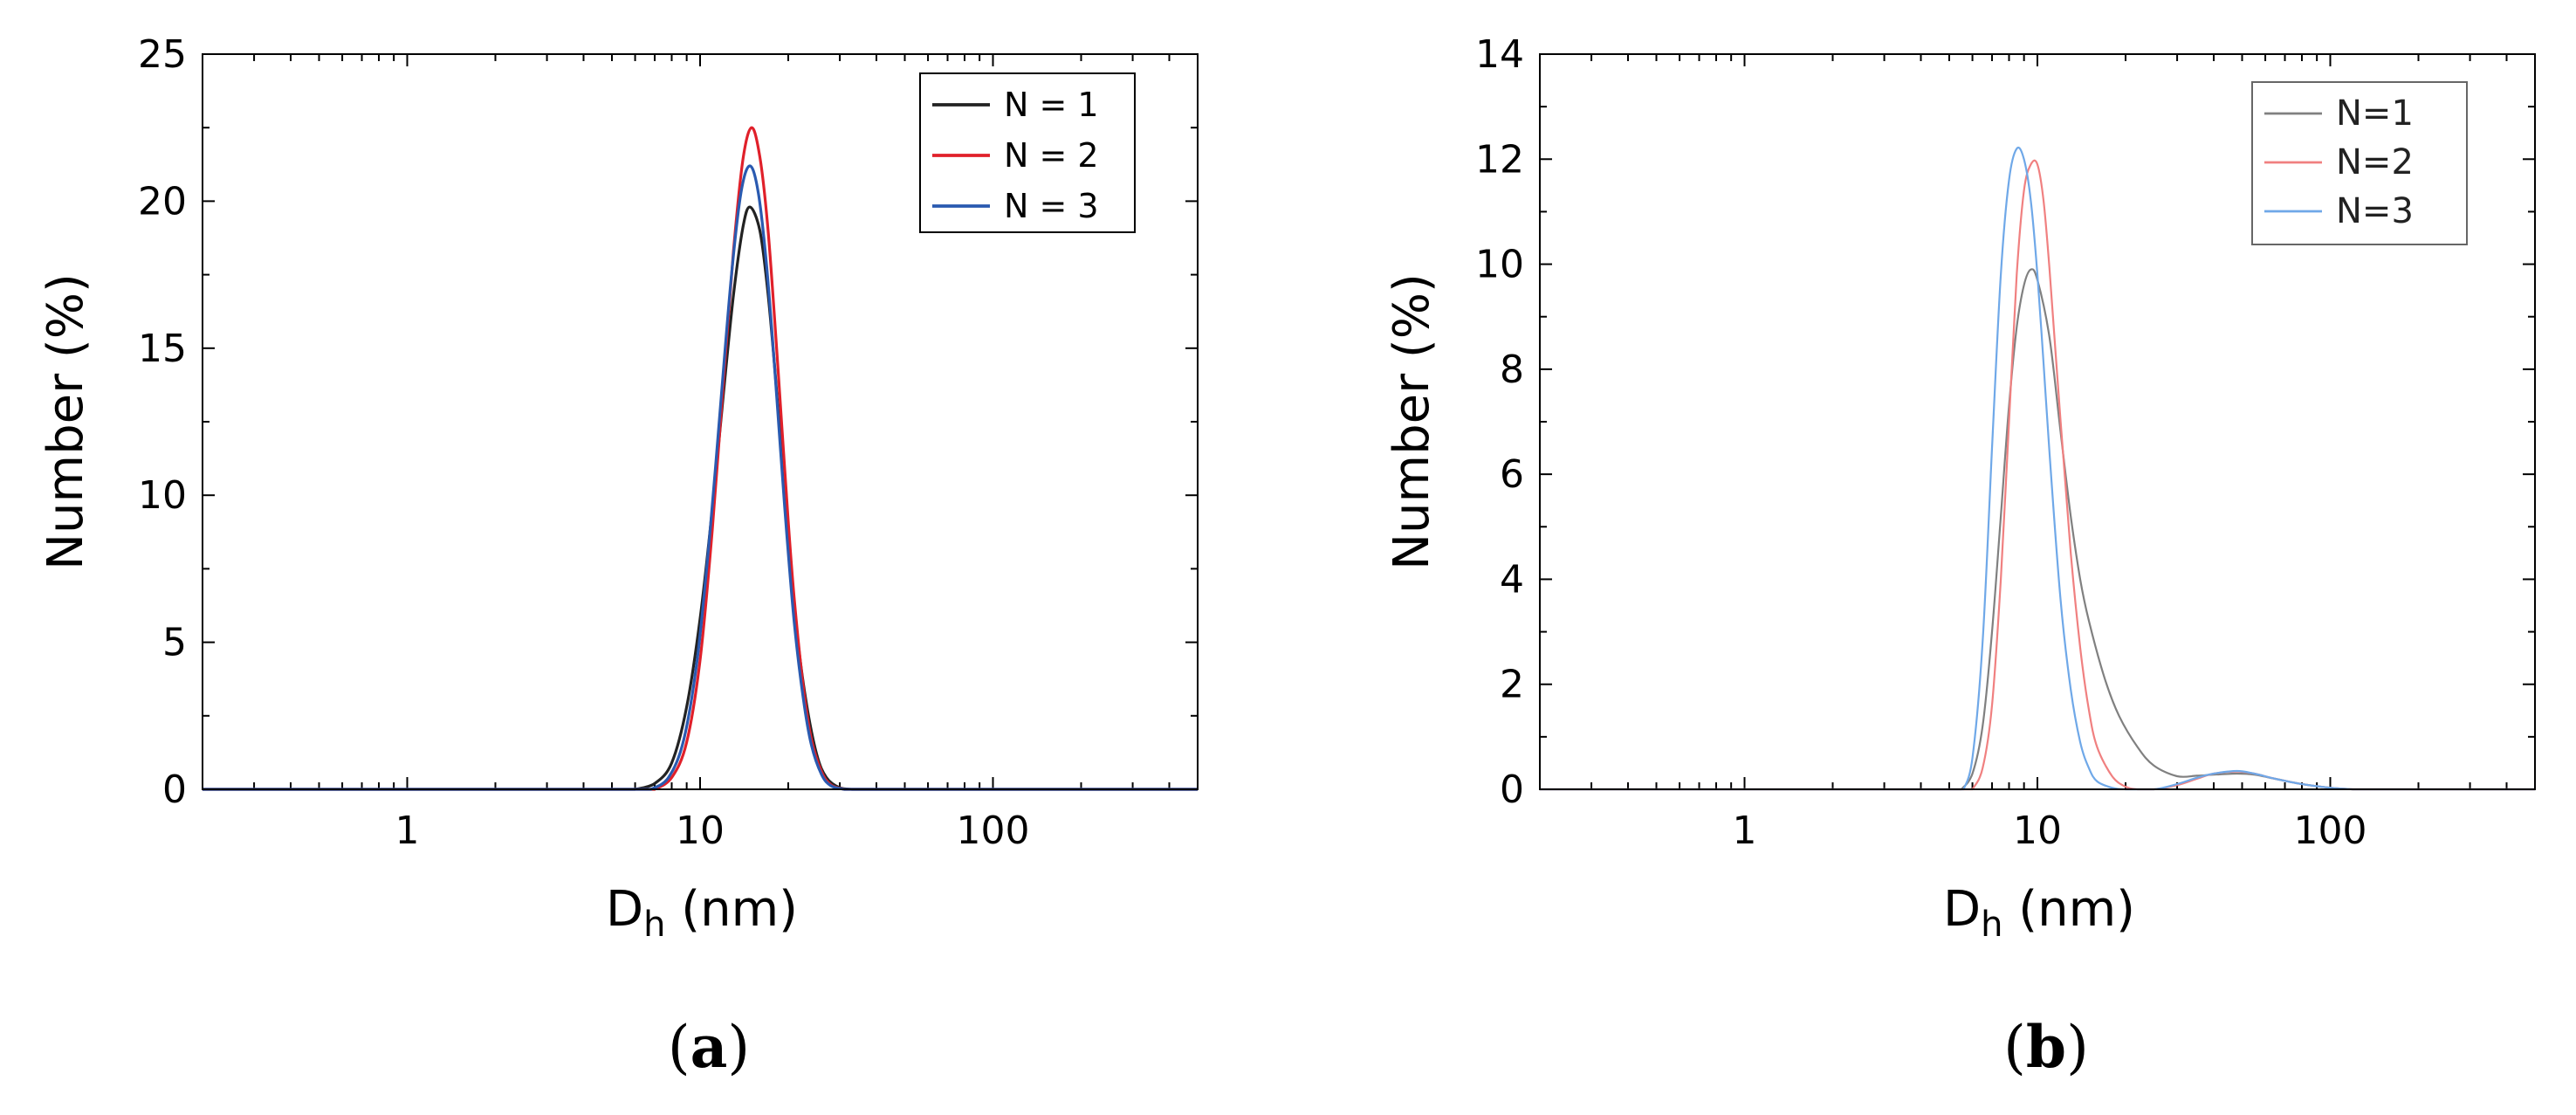 The height and width of the screenshot is (1115, 2576). Describe the element at coordinates (1412, 421) in the screenshot. I see `chart-b-y-axis-title: Number (%)` at that location.